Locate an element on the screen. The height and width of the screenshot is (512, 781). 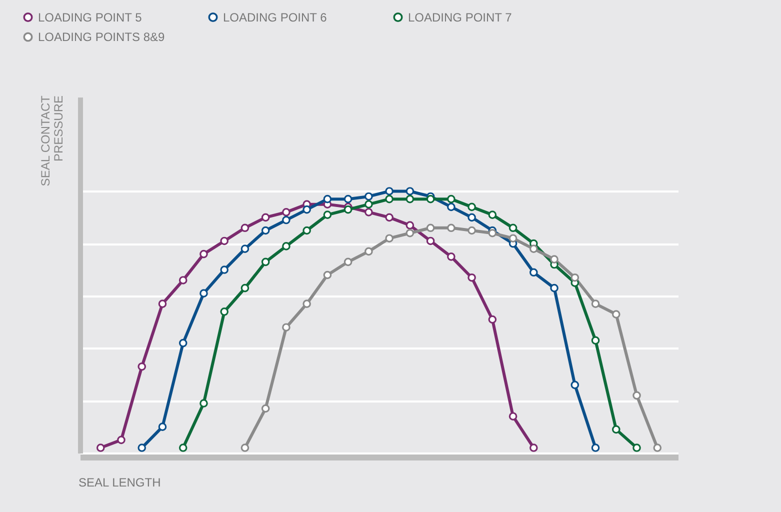
legend-label: LOADING POINT 6 is located at coordinates (275, 17).